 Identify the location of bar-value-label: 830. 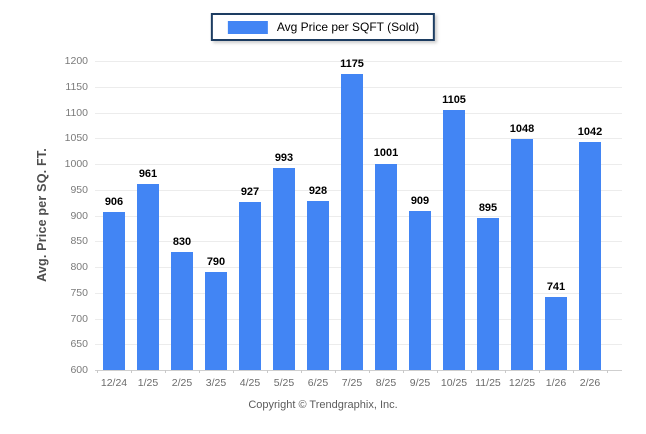
(182, 241).